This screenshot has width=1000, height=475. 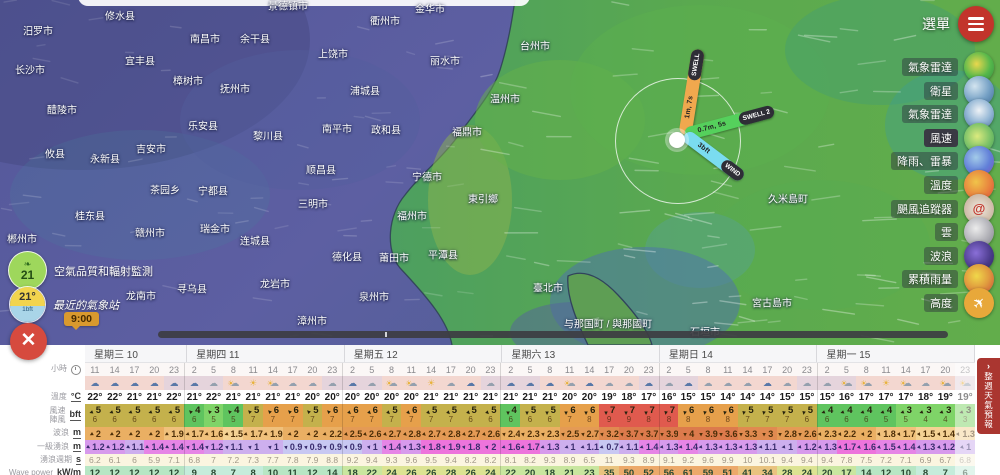 I want to click on forecast-cell: ▲ 2.4, so click(x=510, y=433).